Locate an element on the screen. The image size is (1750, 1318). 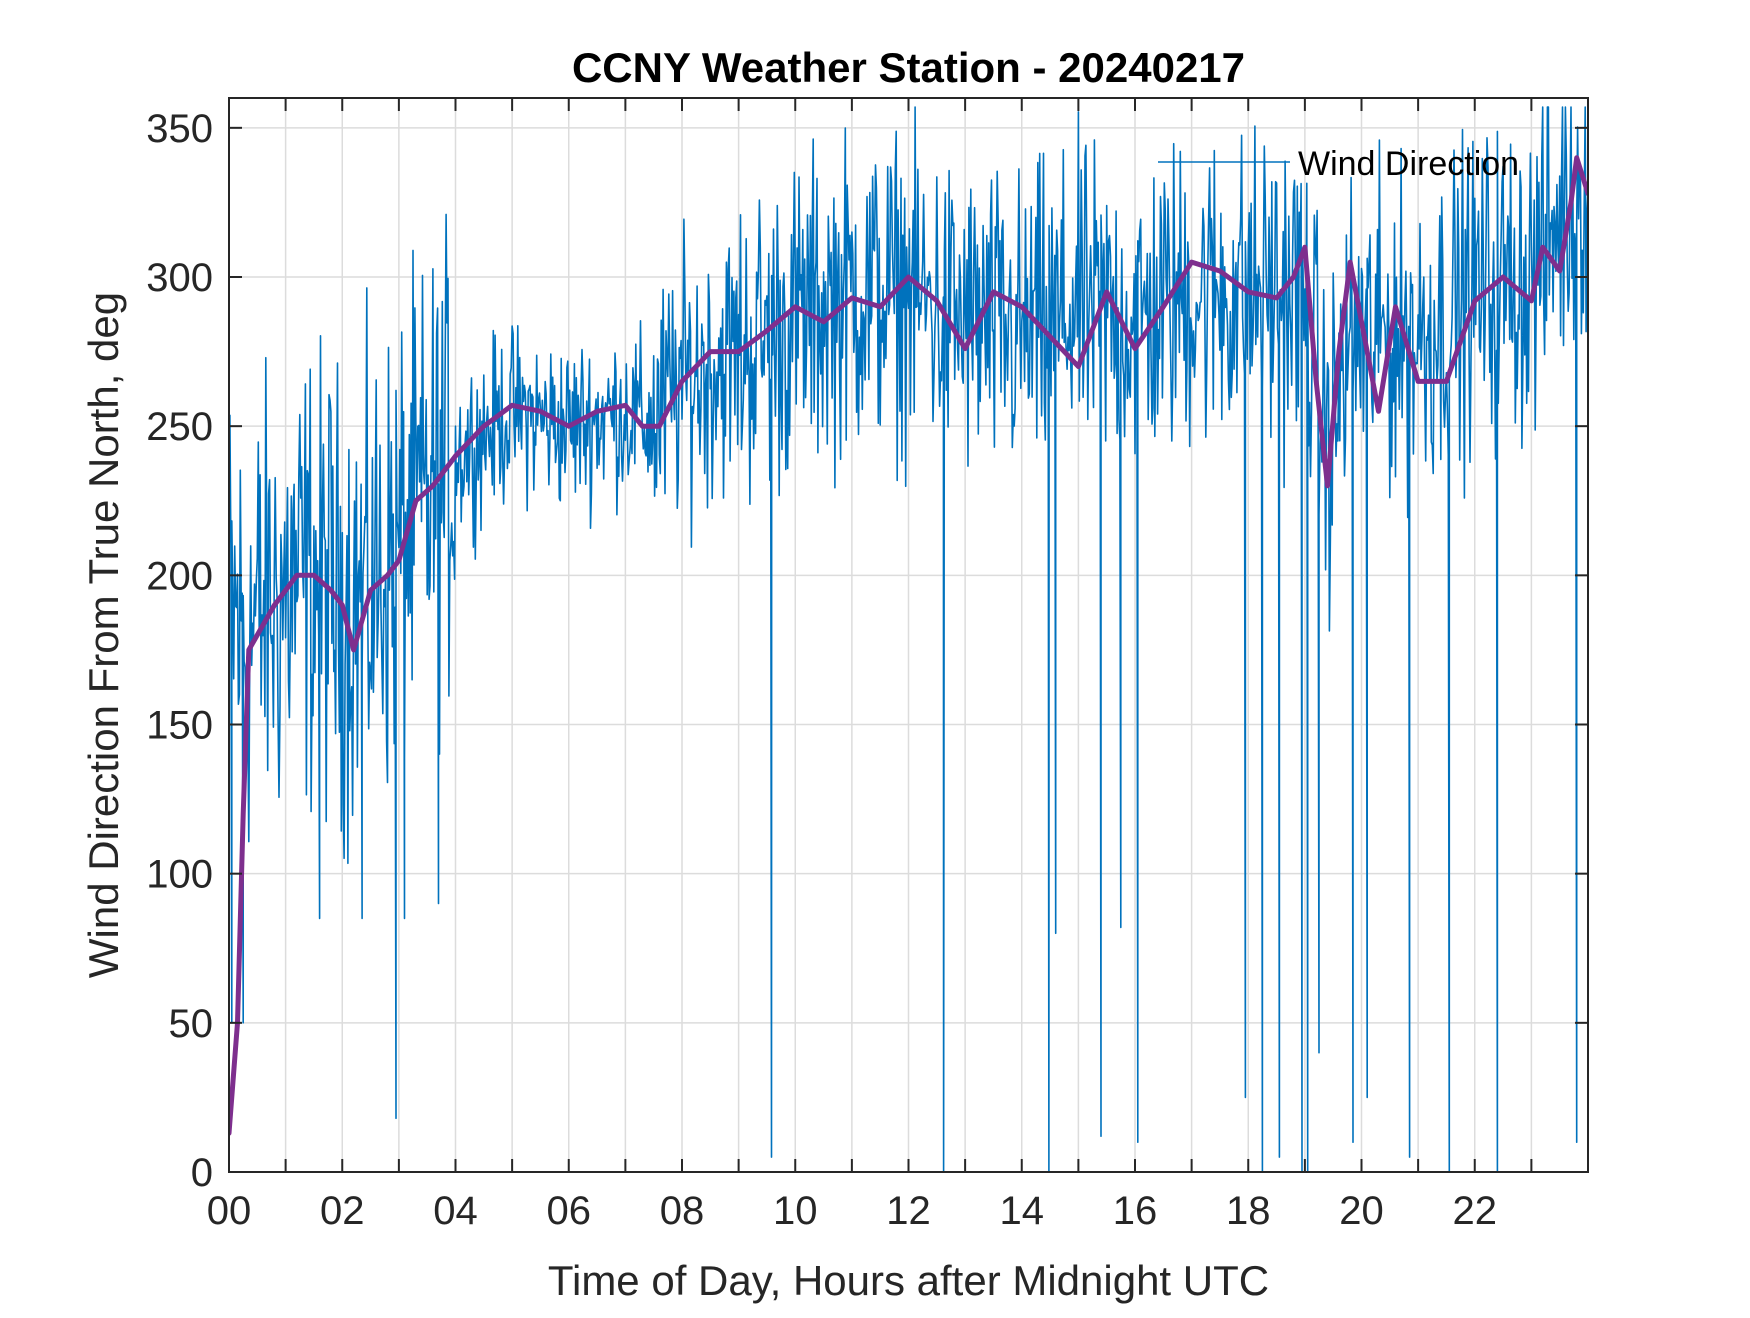
x-tick-label: 06 is located at coordinates (569, 1211).